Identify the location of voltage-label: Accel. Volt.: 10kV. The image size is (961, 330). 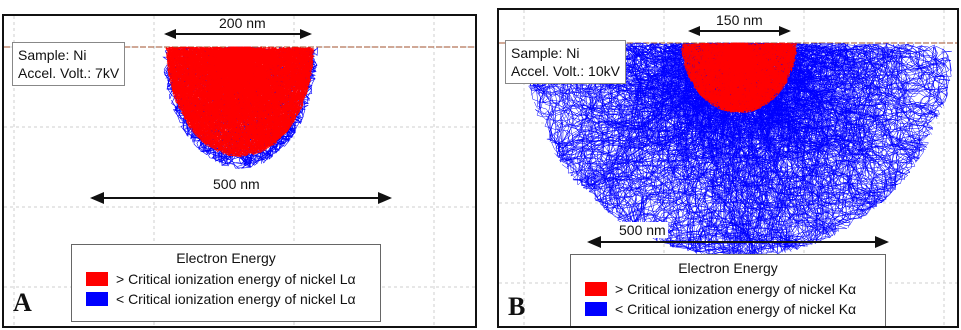
(565, 71).